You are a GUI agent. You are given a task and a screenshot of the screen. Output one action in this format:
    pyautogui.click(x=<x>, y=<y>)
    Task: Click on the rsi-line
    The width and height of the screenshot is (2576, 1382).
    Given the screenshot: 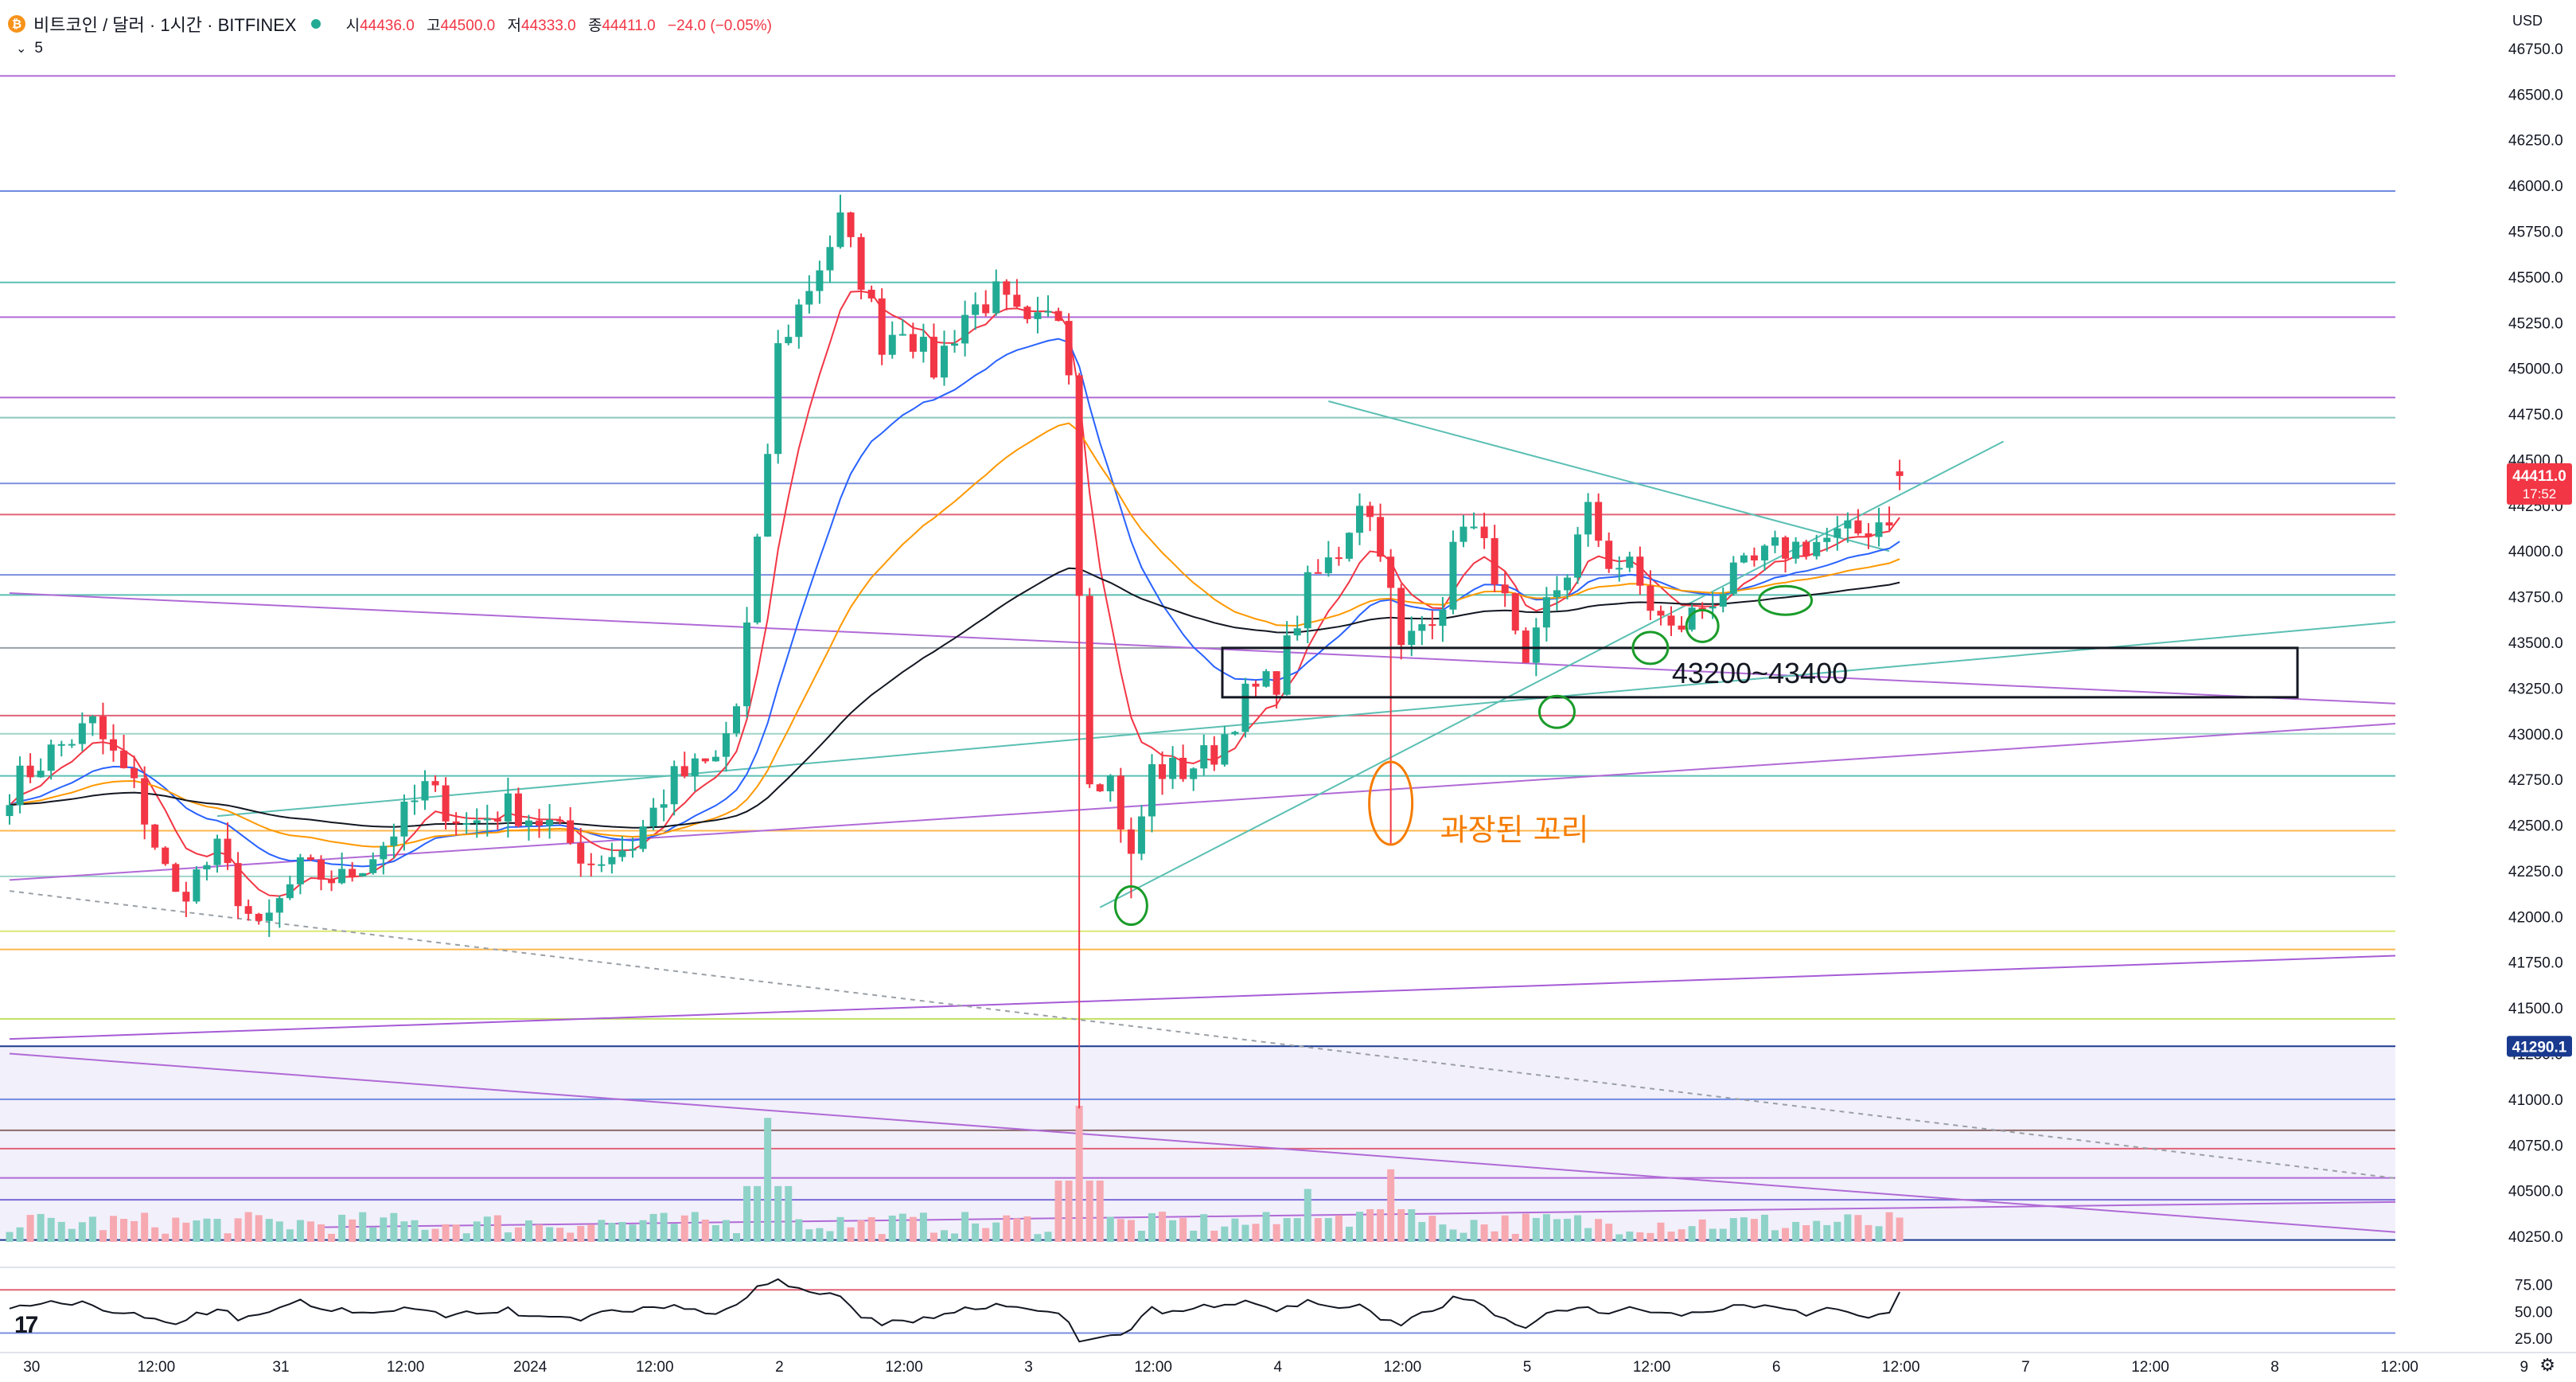 What is the action you would take?
    pyautogui.click(x=954, y=1310)
    